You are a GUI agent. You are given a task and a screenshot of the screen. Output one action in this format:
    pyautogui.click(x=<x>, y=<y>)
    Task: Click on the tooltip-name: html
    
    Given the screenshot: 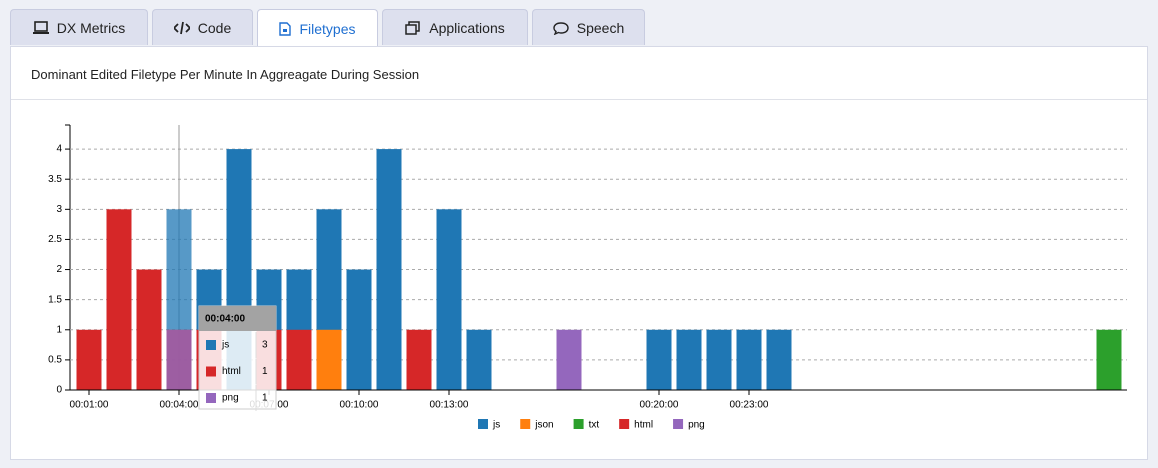 What is the action you would take?
    pyautogui.click(x=231, y=371)
    